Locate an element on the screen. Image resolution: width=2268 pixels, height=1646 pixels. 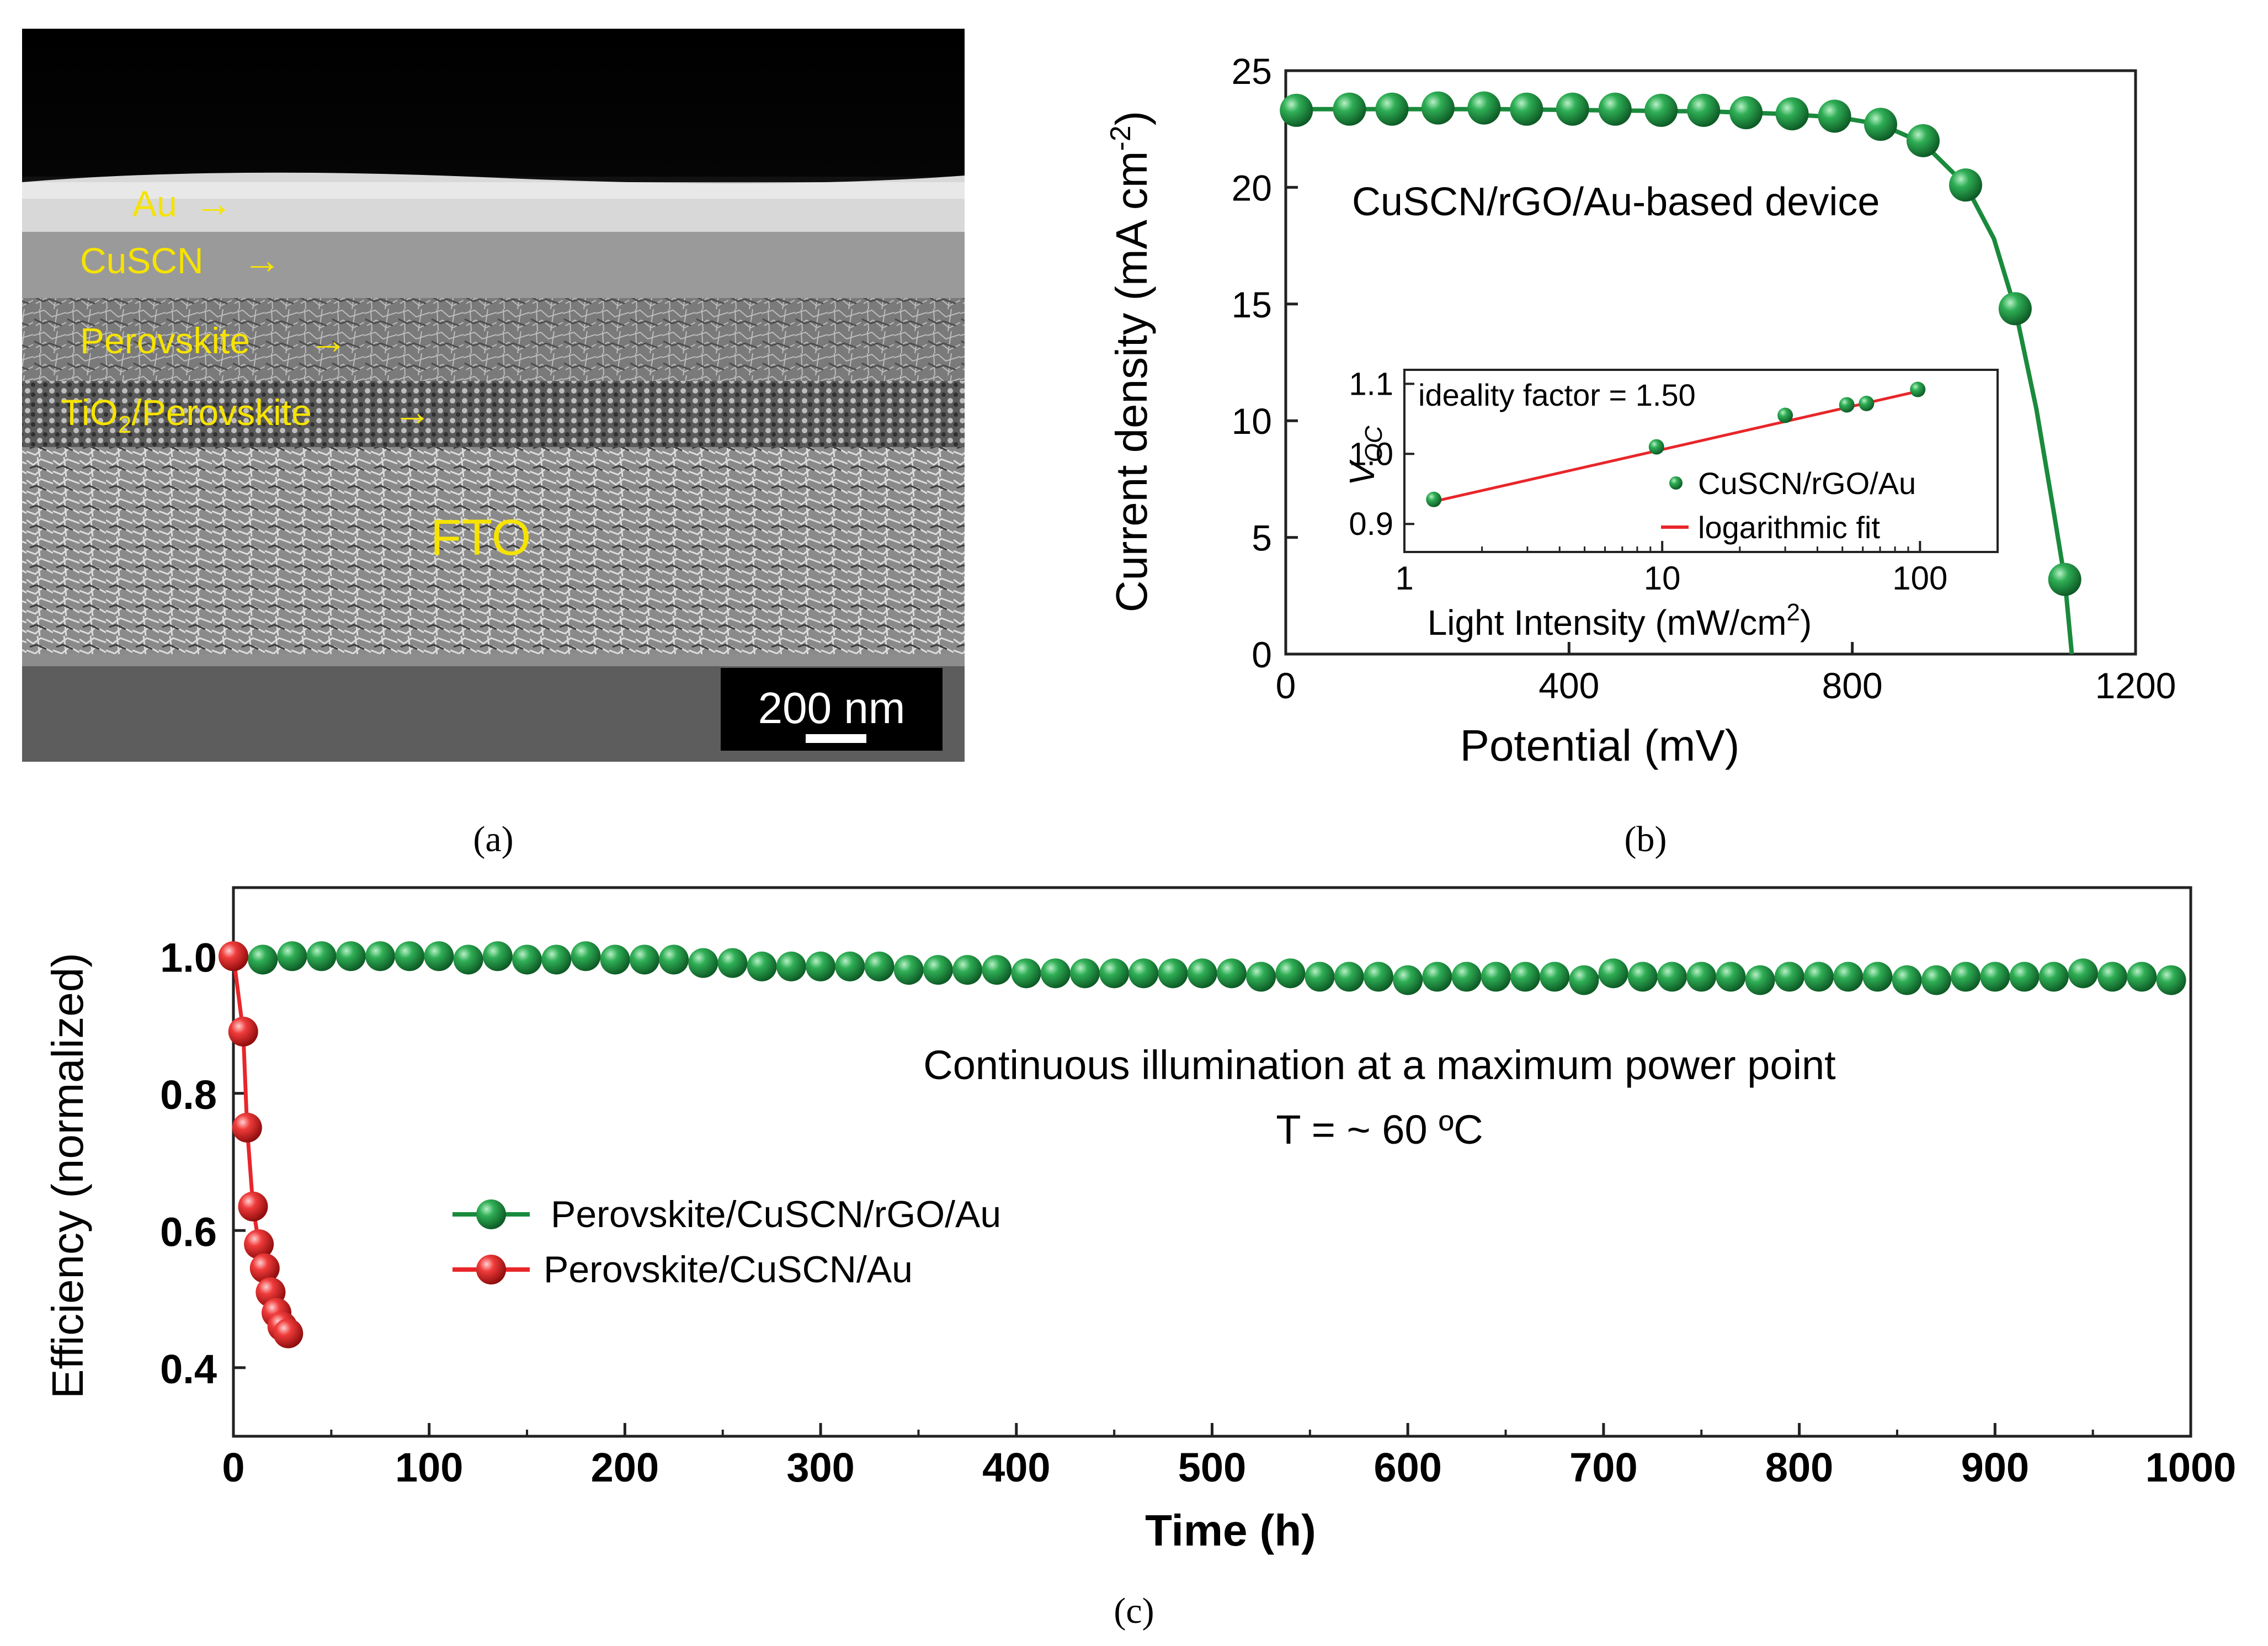
sem-vacuum-region is located at coordinates (493, 103).